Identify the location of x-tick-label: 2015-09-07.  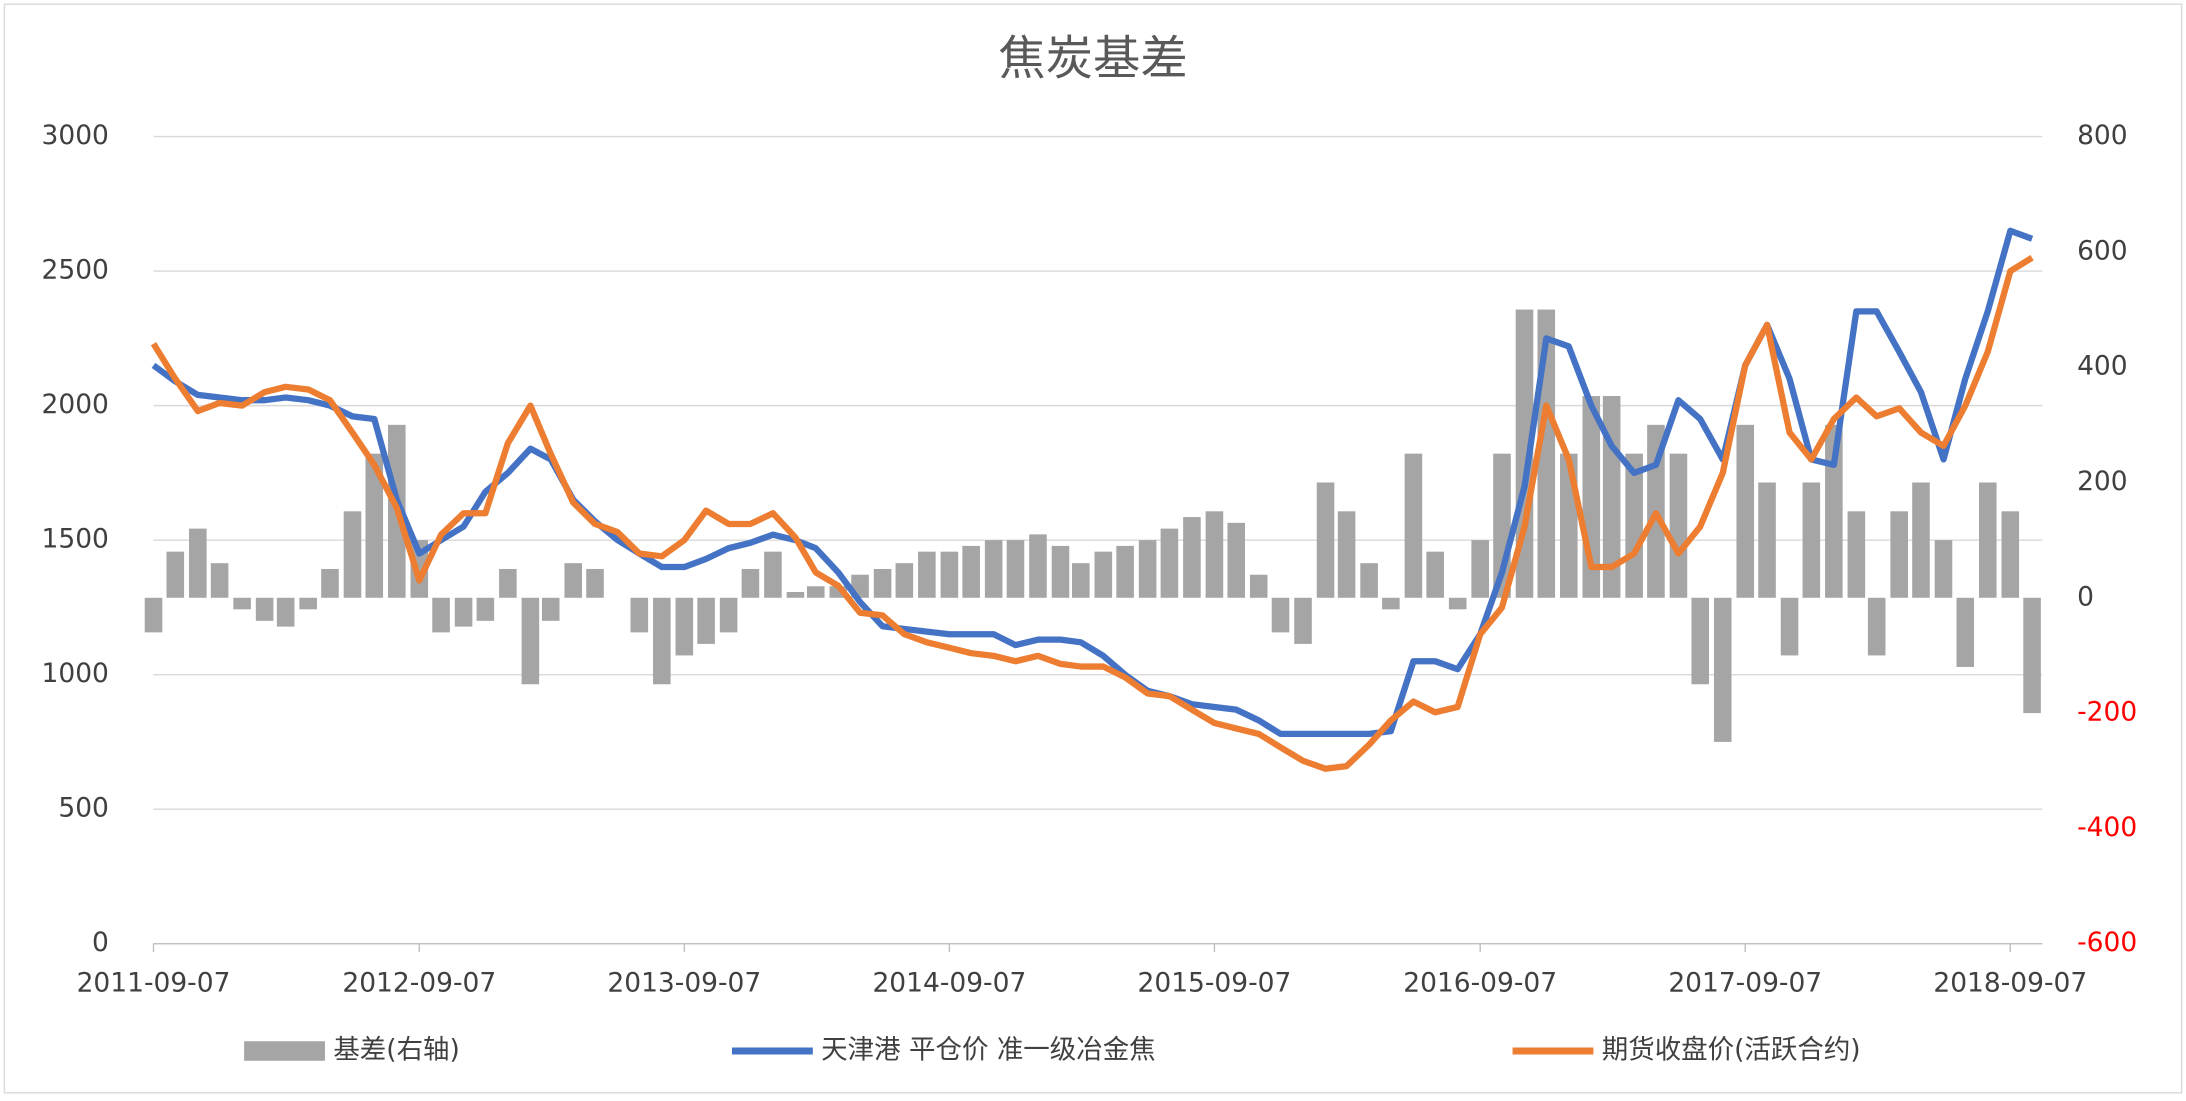
(1215, 983).